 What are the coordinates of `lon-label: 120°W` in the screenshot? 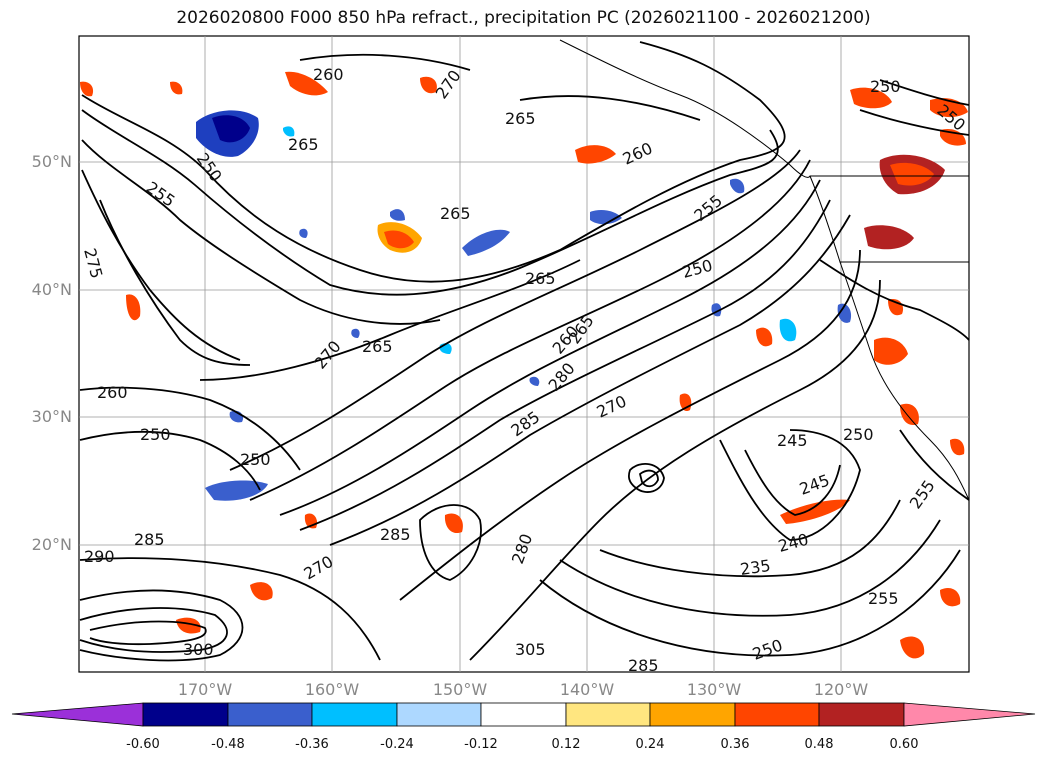 It's located at (841, 689).